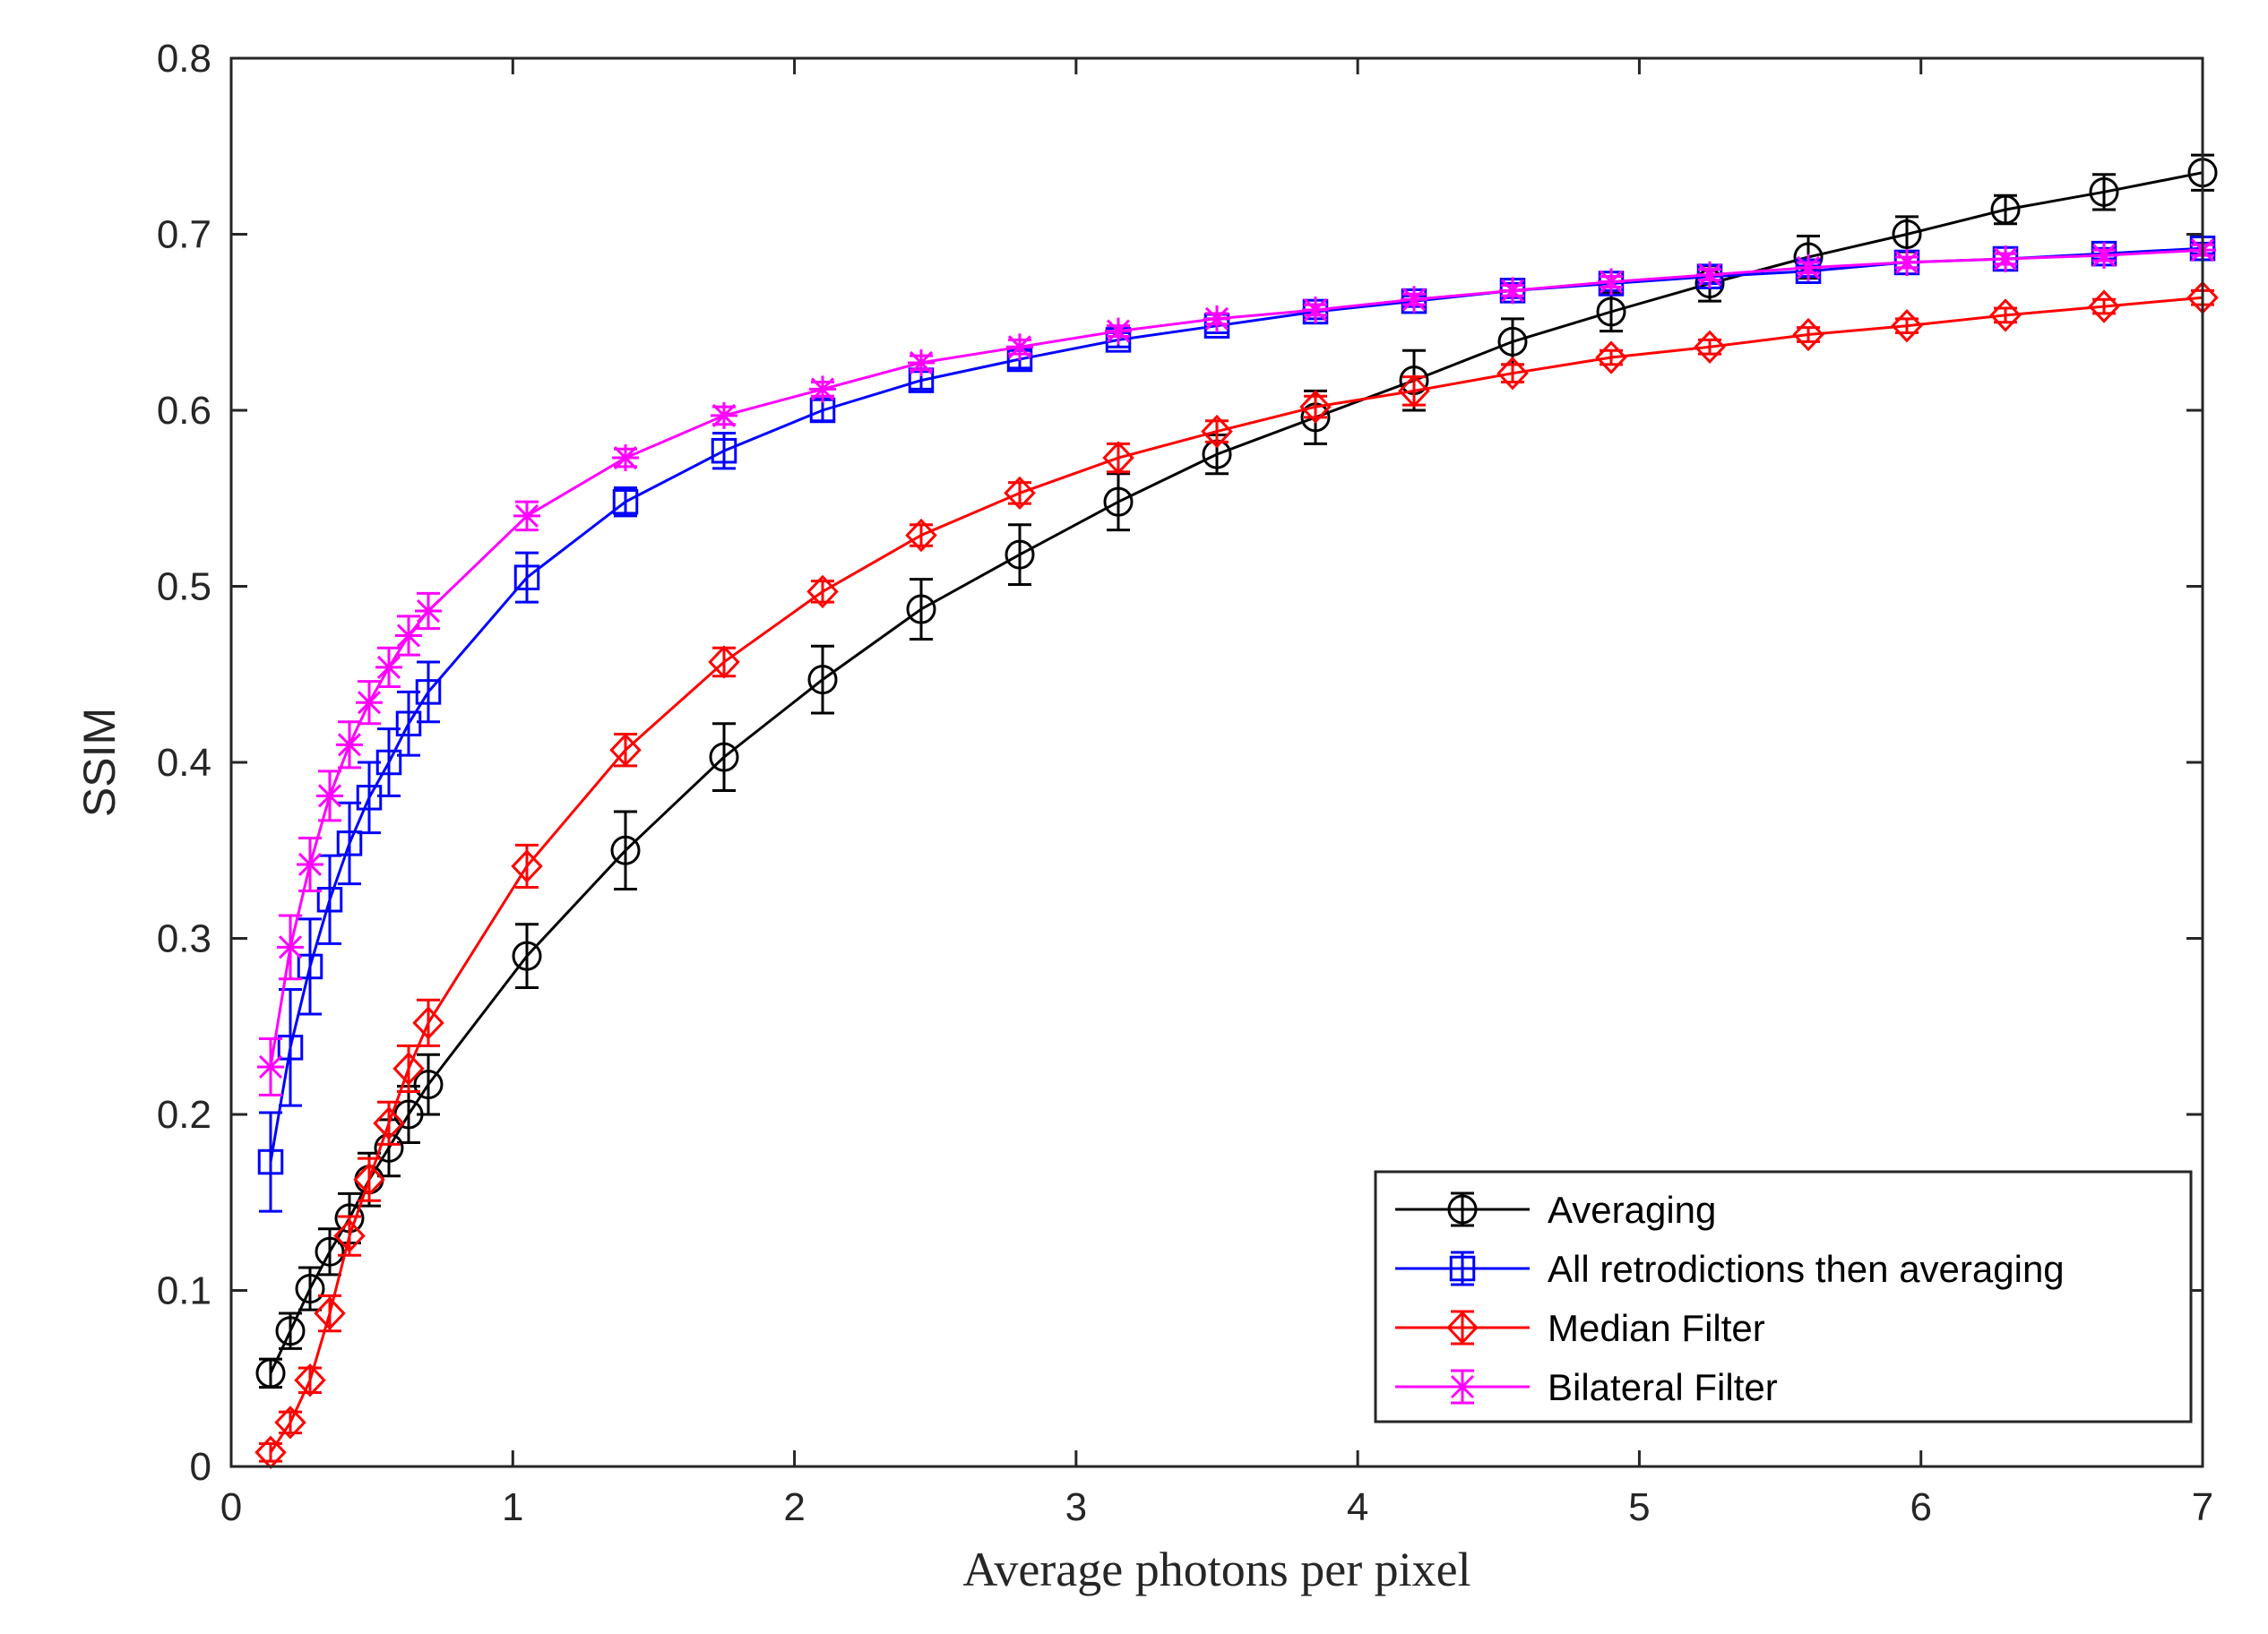  What do you see at coordinates (184, 411) in the screenshot?
I see `y-tick-label: 0.6` at bounding box center [184, 411].